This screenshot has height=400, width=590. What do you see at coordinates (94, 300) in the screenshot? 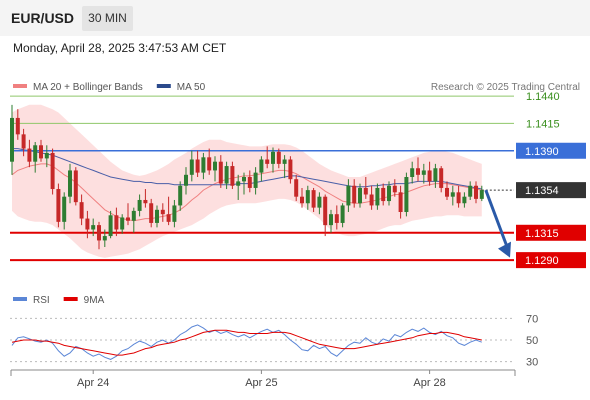
I see `rsi-legend-label-1: 9MA` at bounding box center [94, 300].